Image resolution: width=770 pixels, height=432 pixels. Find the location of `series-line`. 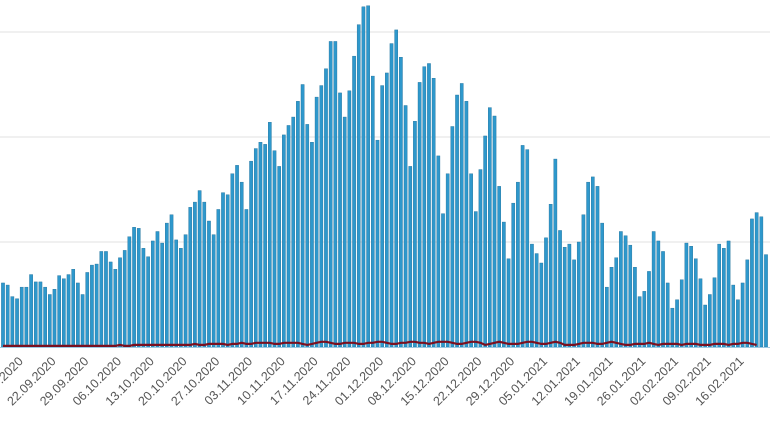

series-line is located at coordinates (380, 343).